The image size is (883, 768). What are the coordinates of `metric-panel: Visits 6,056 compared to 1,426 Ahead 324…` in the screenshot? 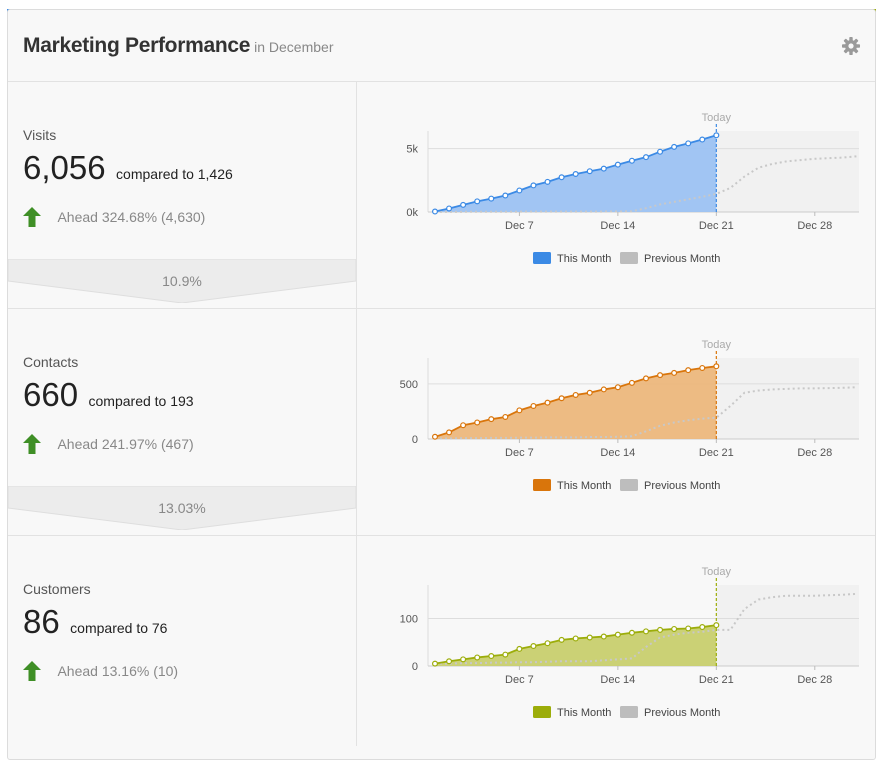 It's located at (182, 194).